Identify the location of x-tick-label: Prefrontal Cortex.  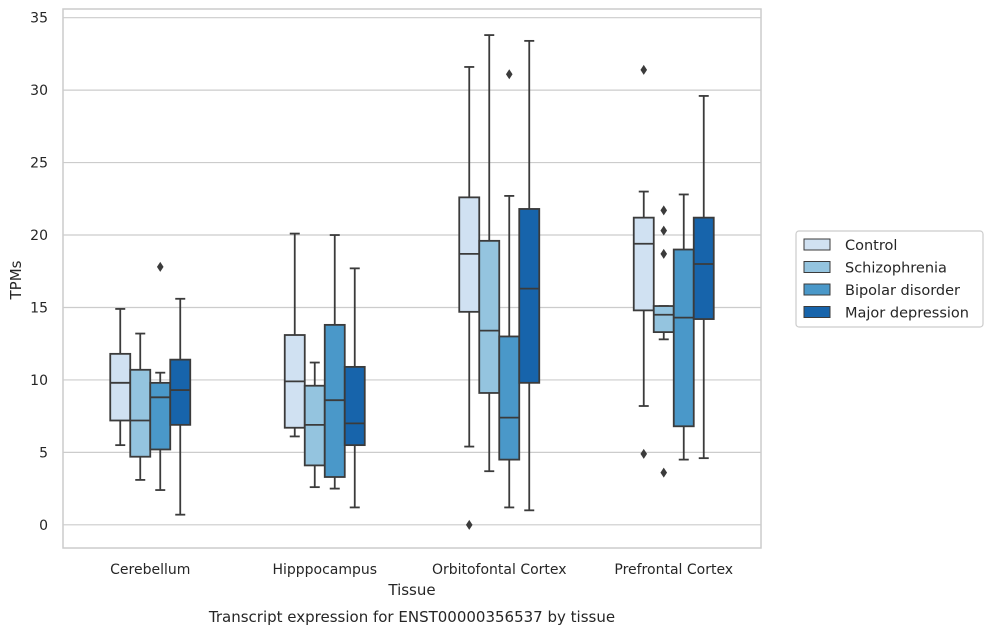
(673, 570).